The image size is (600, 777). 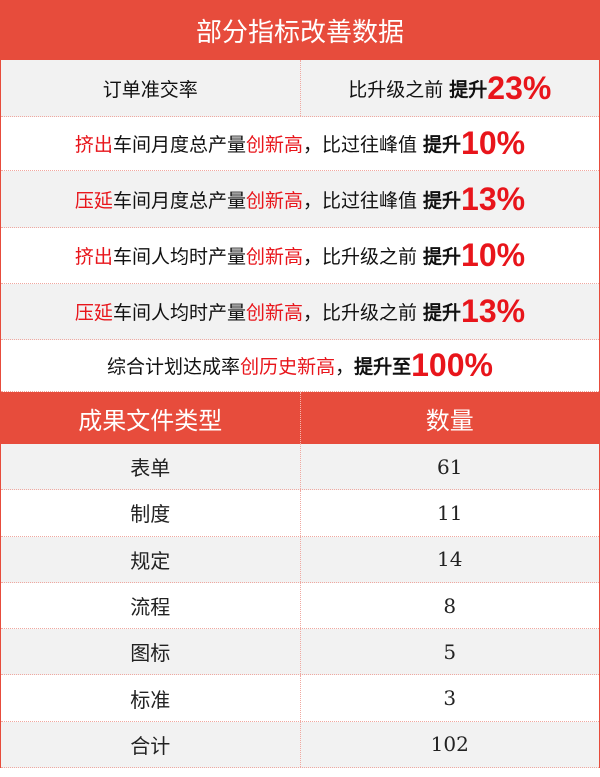 What do you see at coordinates (449, 605) in the screenshot?
I see `count-cell: 8` at bounding box center [449, 605].